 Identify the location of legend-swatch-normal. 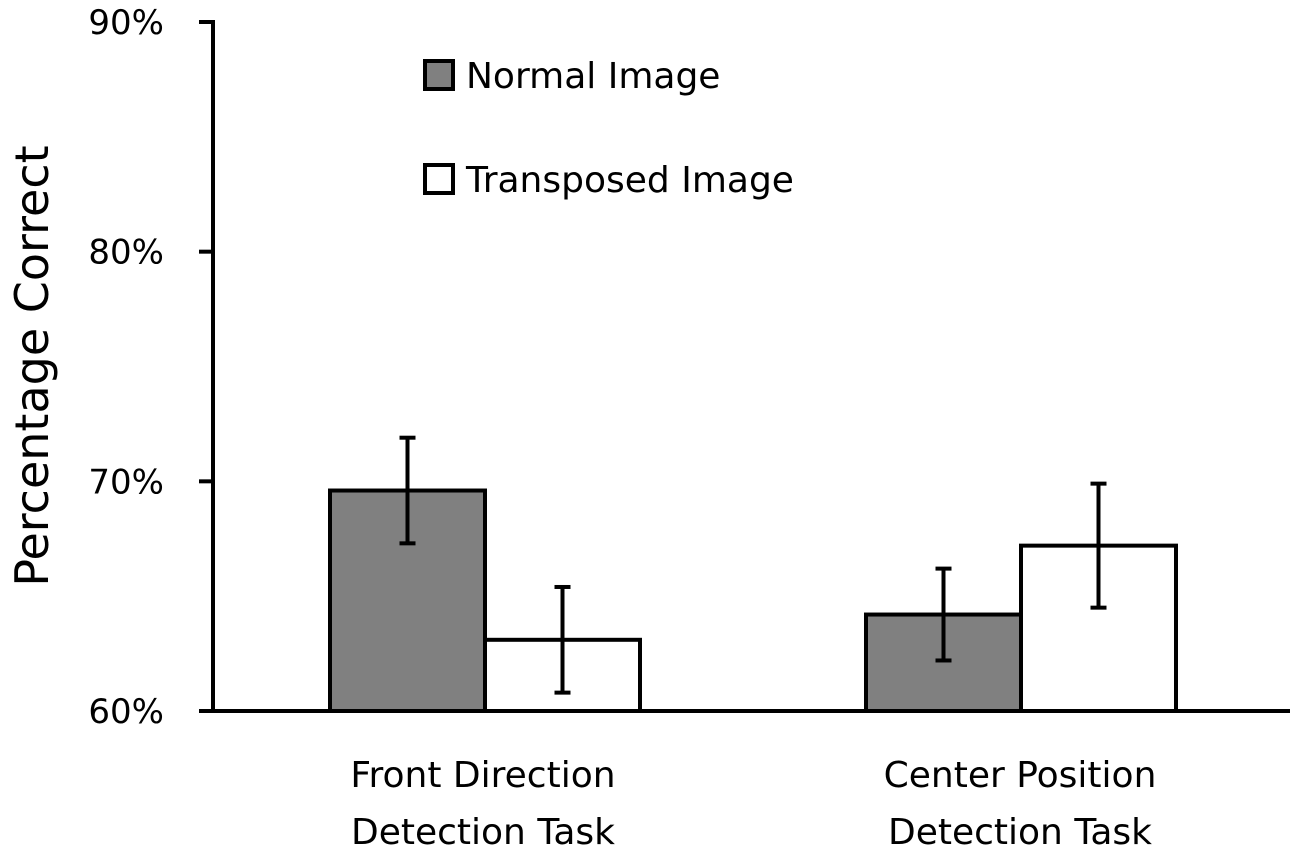
(439, 75).